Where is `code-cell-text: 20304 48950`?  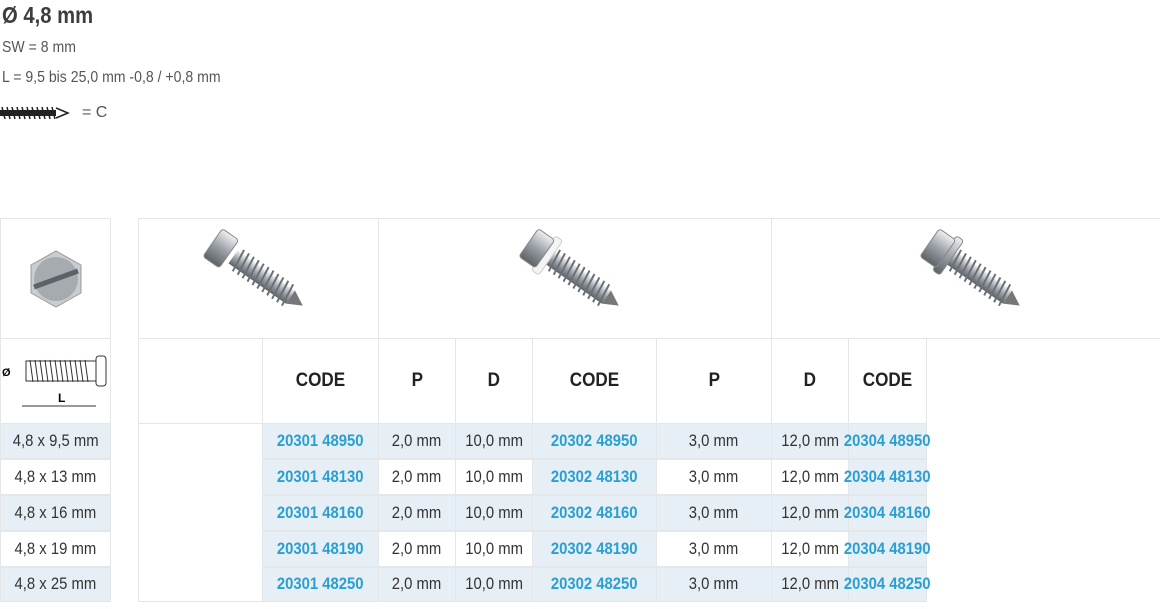 code-cell-text: 20304 48950 is located at coordinates (887, 440).